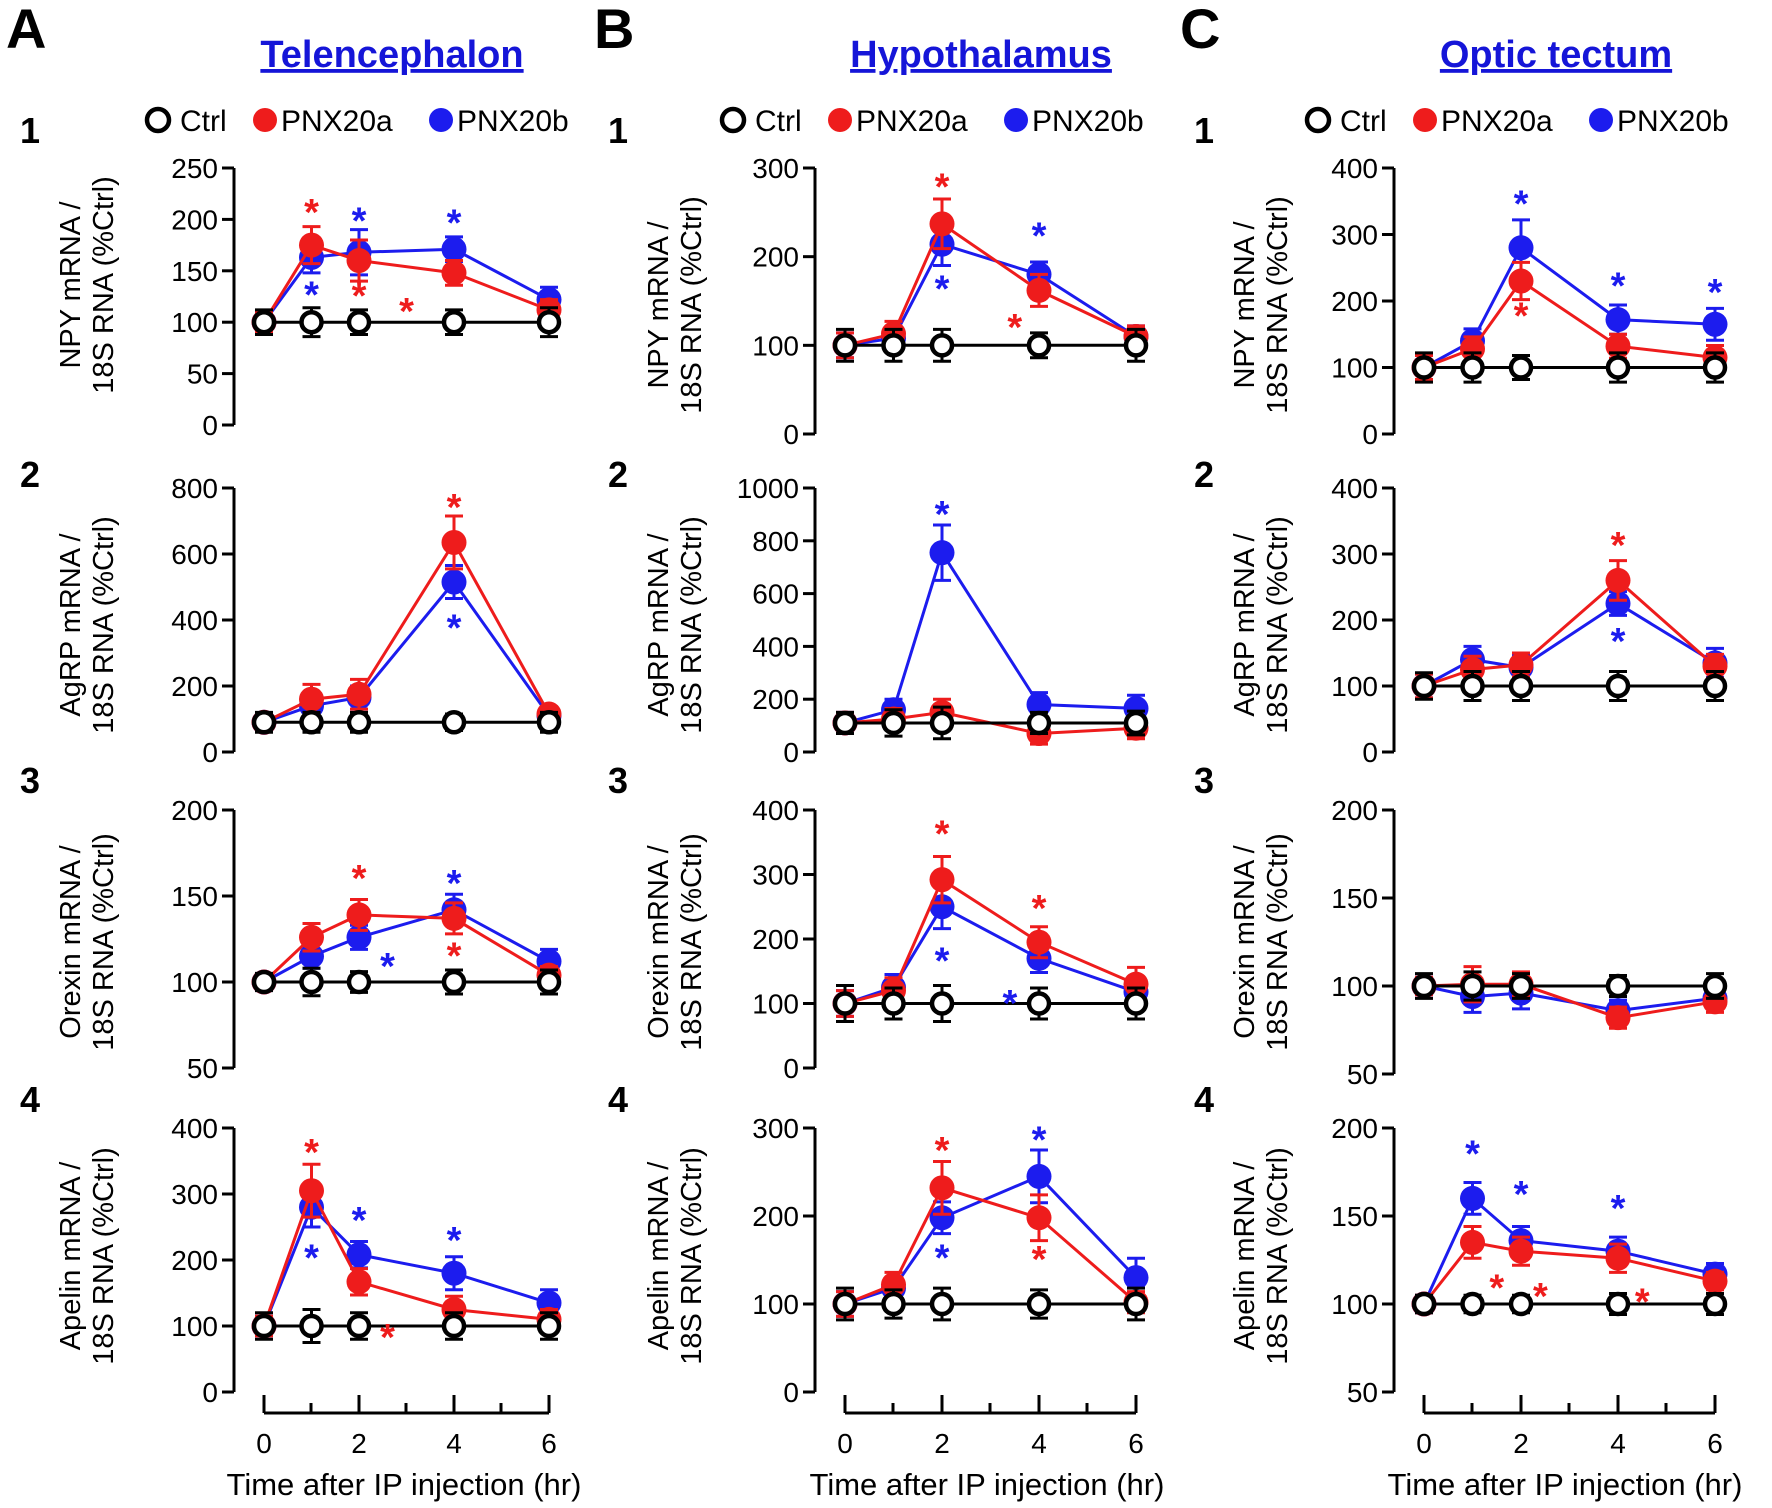 This screenshot has width=1772, height=1508. I want to click on ylabel-a2-line1: AgRP mRNA /, so click(71, 624).